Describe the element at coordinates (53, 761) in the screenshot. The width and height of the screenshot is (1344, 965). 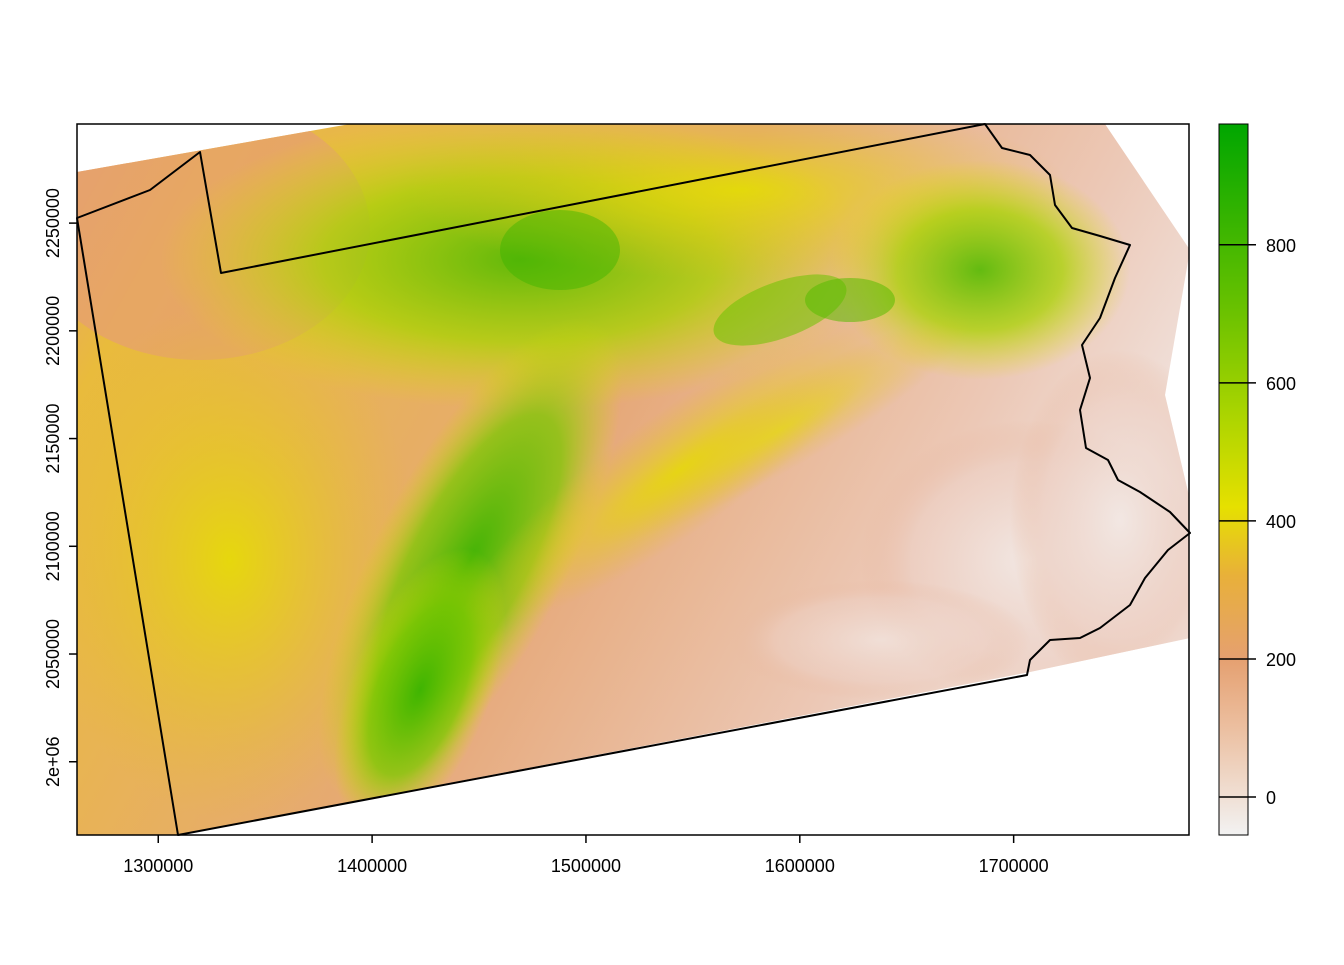
I see `y-tick-label: 2e+06` at that location.